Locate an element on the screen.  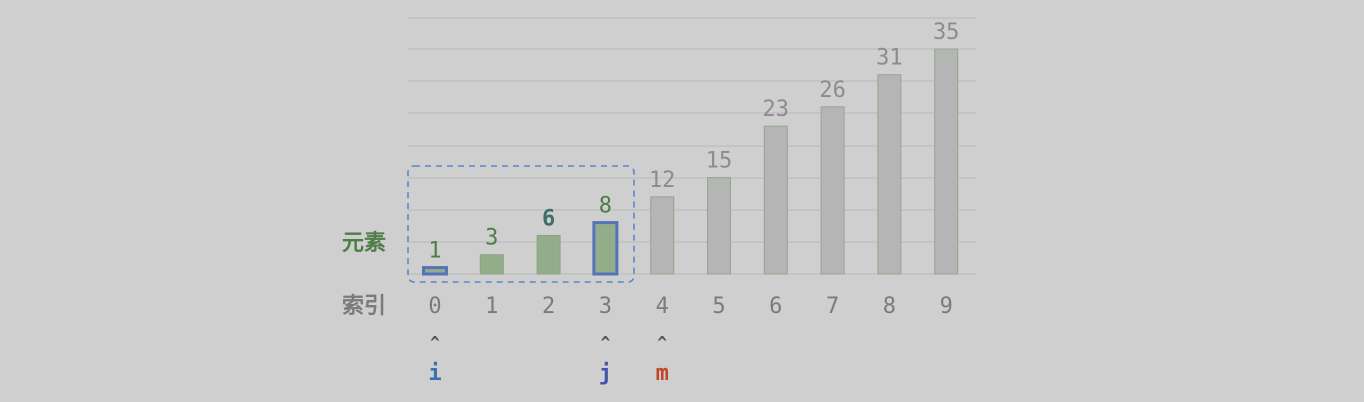
index-label-6: 6 is located at coordinates (775, 306).